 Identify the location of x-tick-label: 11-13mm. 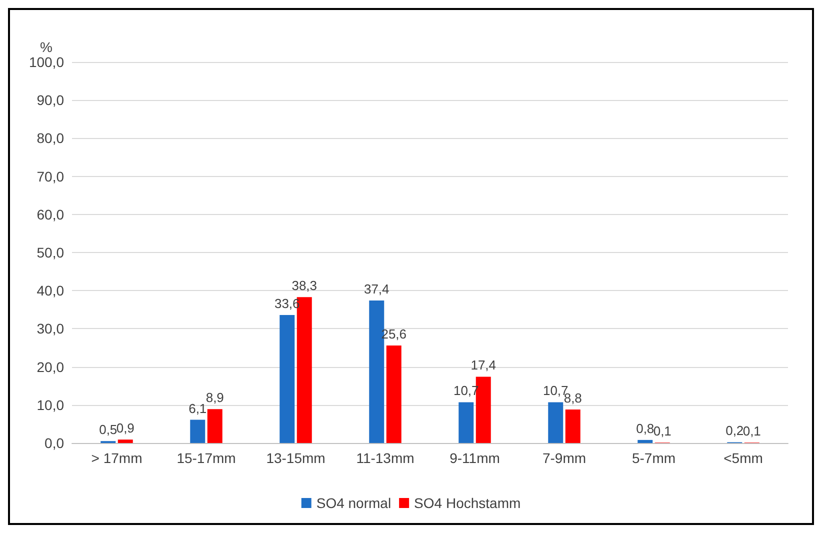
(385, 458).